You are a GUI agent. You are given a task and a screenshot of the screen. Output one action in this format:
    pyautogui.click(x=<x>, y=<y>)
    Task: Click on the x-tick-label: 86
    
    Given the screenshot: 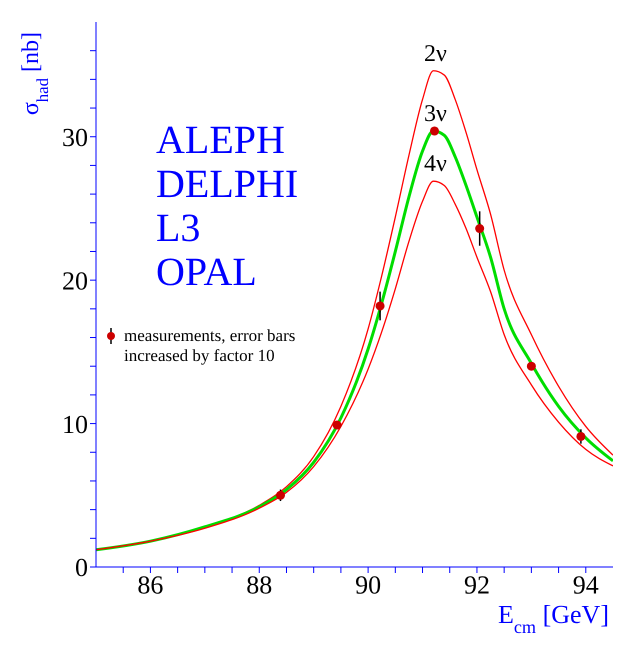 What is the action you would take?
    pyautogui.click(x=150, y=585)
    